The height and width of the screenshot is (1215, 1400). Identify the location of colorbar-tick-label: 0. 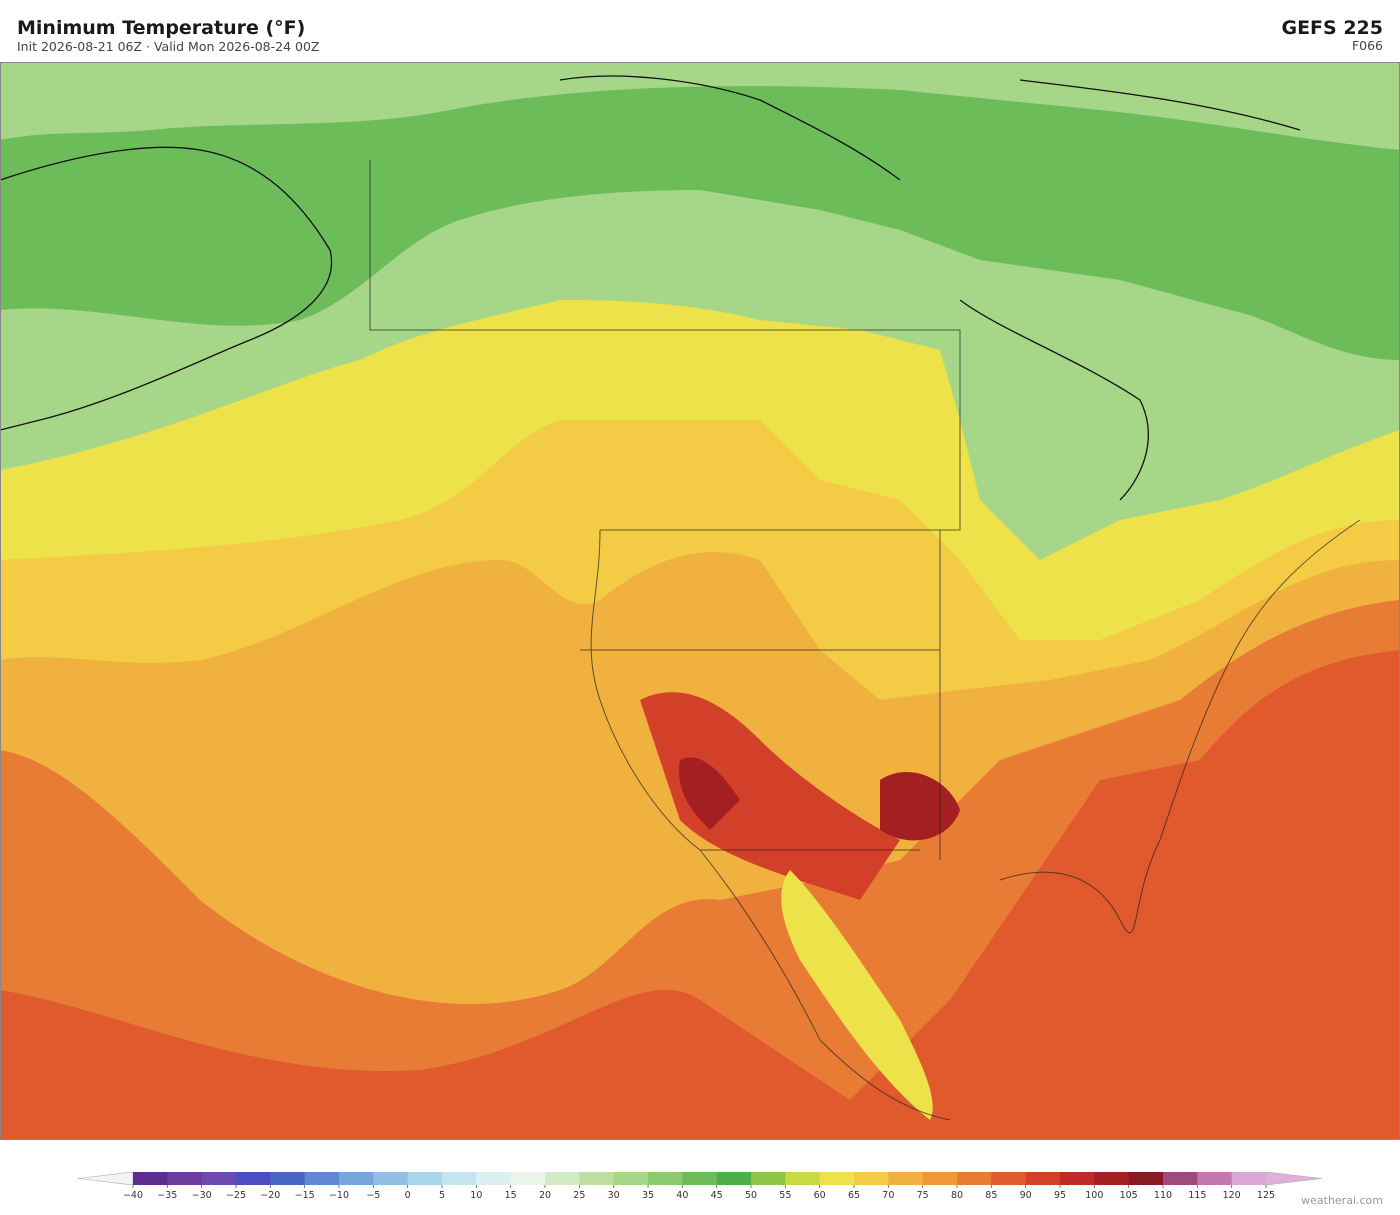
(408, 1195).